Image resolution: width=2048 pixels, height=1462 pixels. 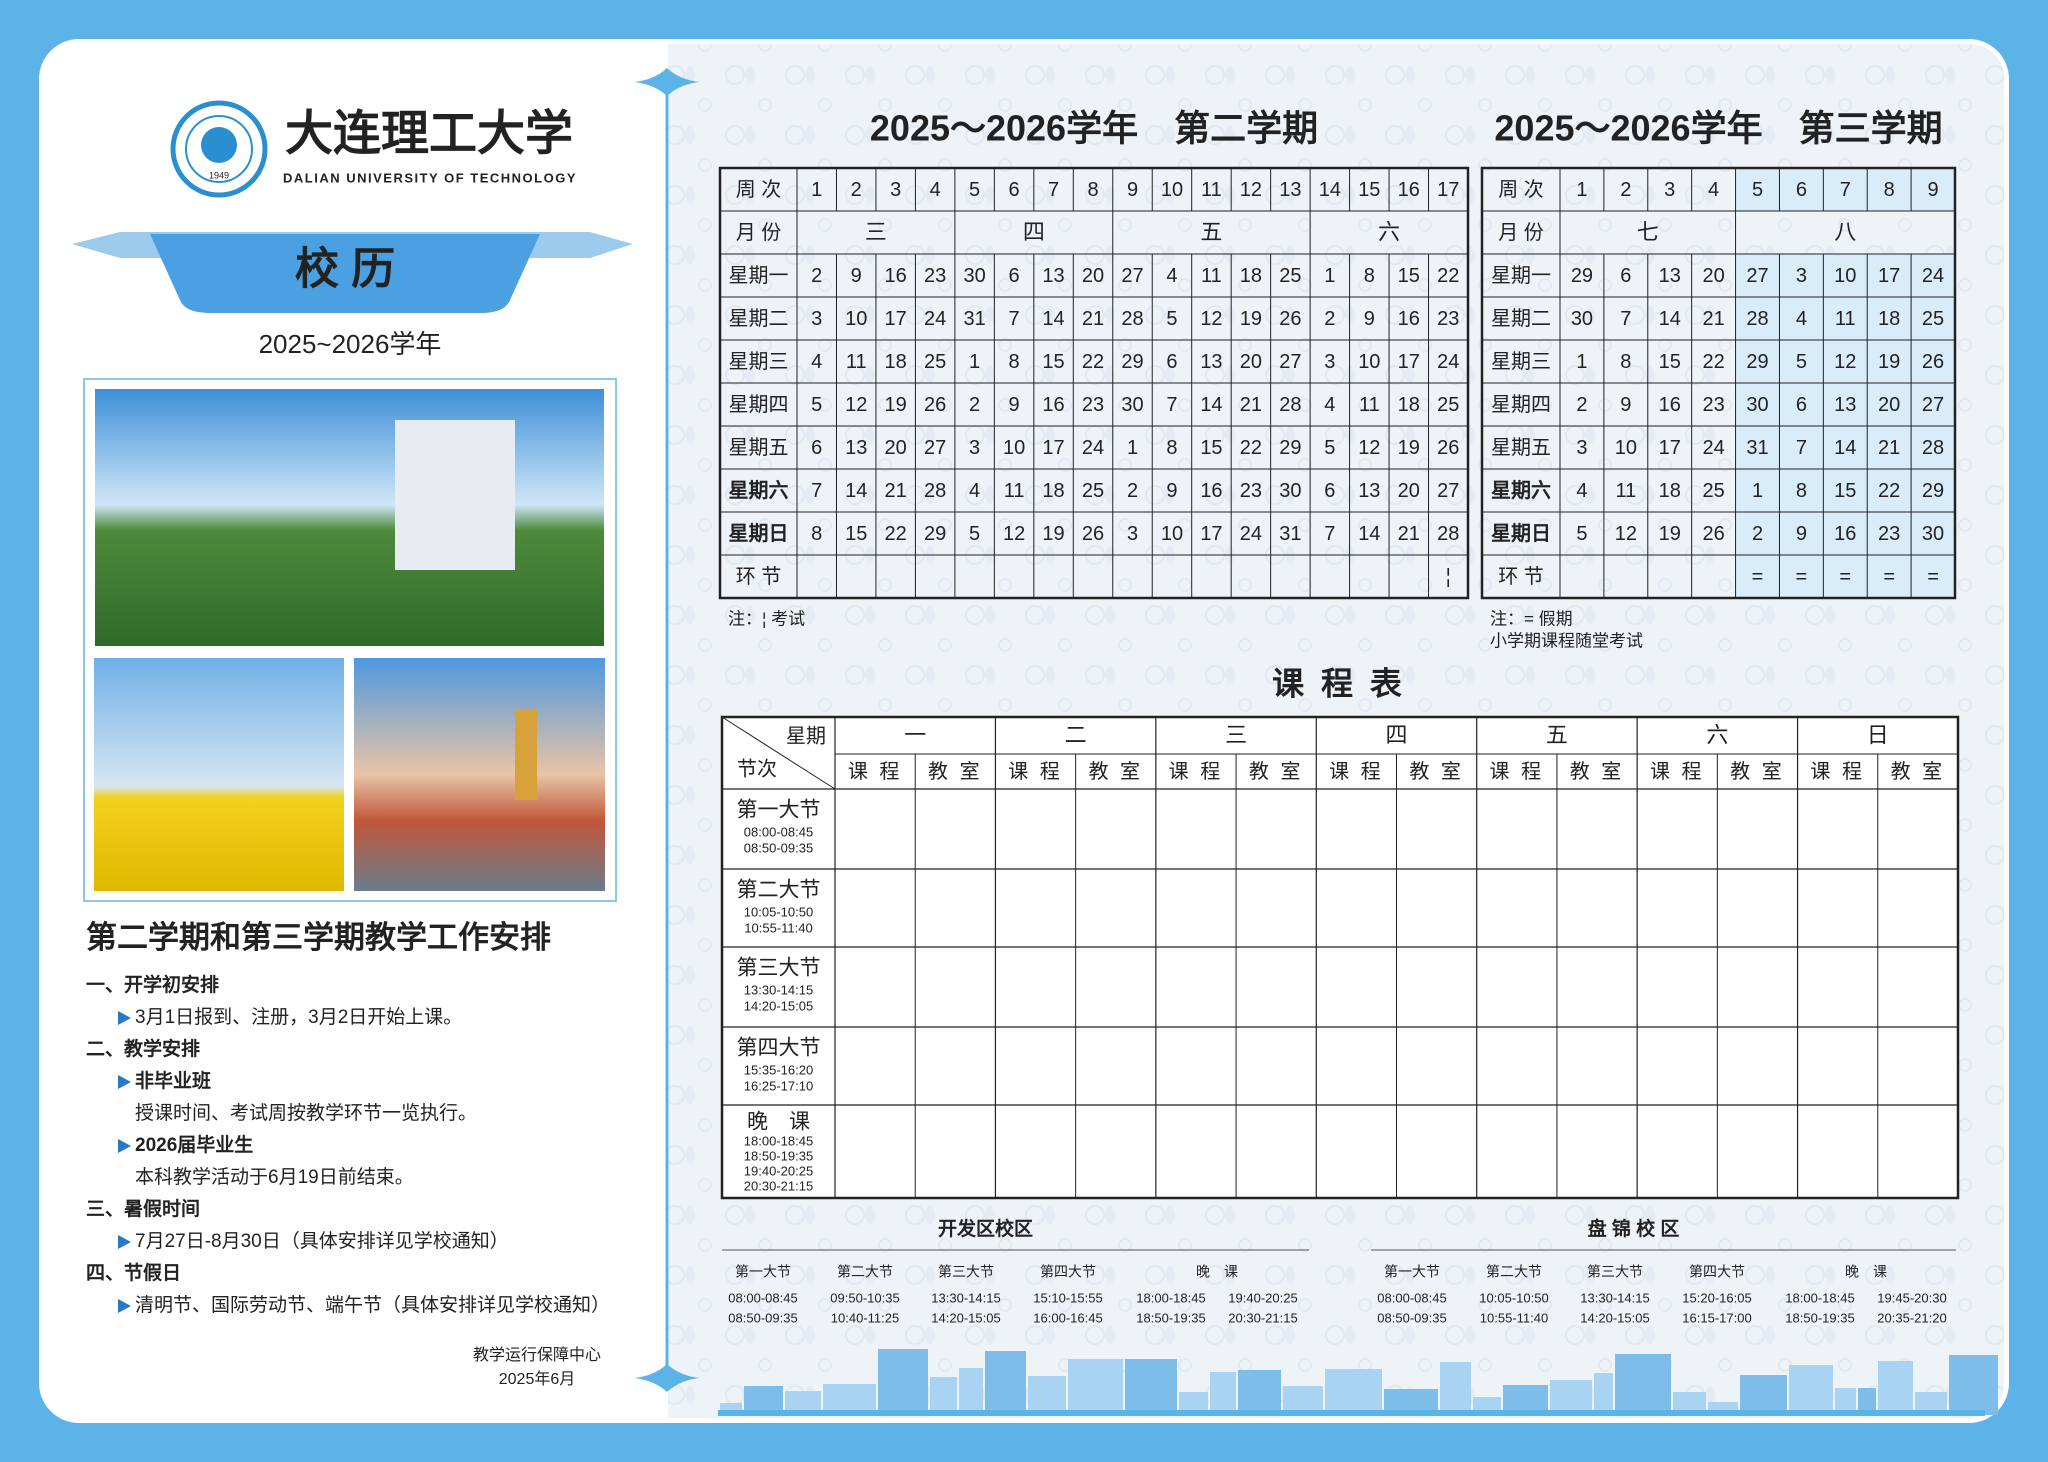 What do you see at coordinates (345, 273) in the screenshot?
I see `ribbon-tab` at bounding box center [345, 273].